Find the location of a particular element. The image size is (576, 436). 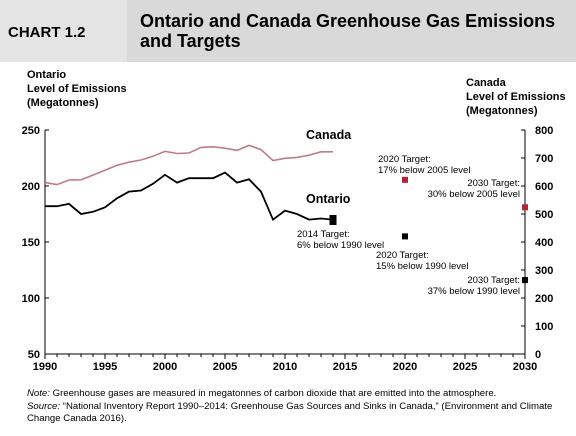

left-axis-tick-label: 100 is located at coordinates (31, 299).